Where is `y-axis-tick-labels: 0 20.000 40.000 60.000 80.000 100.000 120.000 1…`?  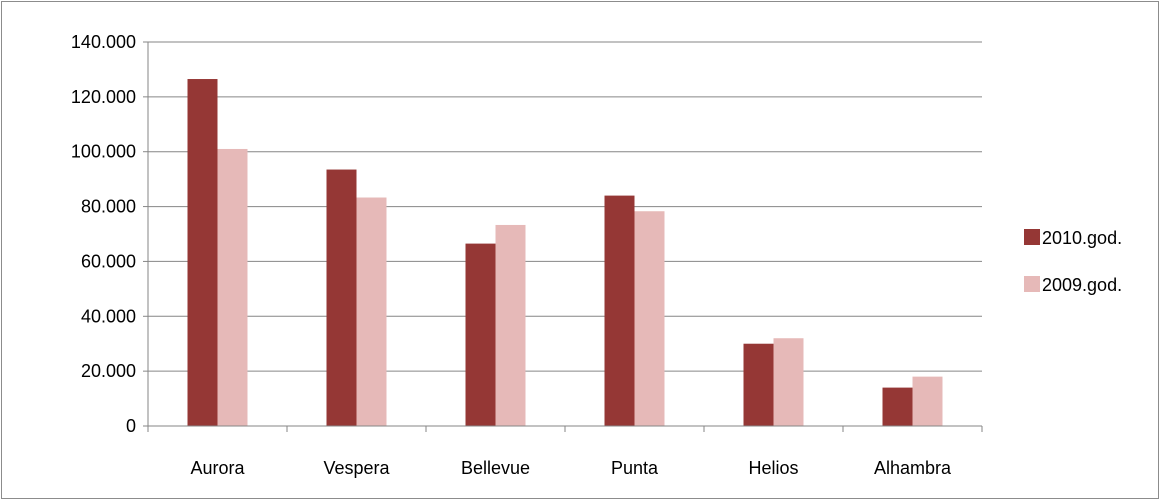 y-axis-tick-labels: 0 20.000 40.000 60.000 80.000 100.000 120.000 1… is located at coordinates (103, 234).